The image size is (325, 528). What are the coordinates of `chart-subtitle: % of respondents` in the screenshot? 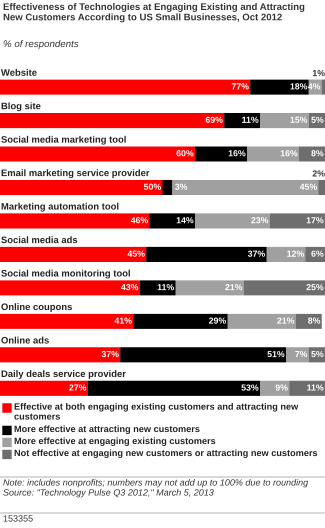 It's located at (41, 45).